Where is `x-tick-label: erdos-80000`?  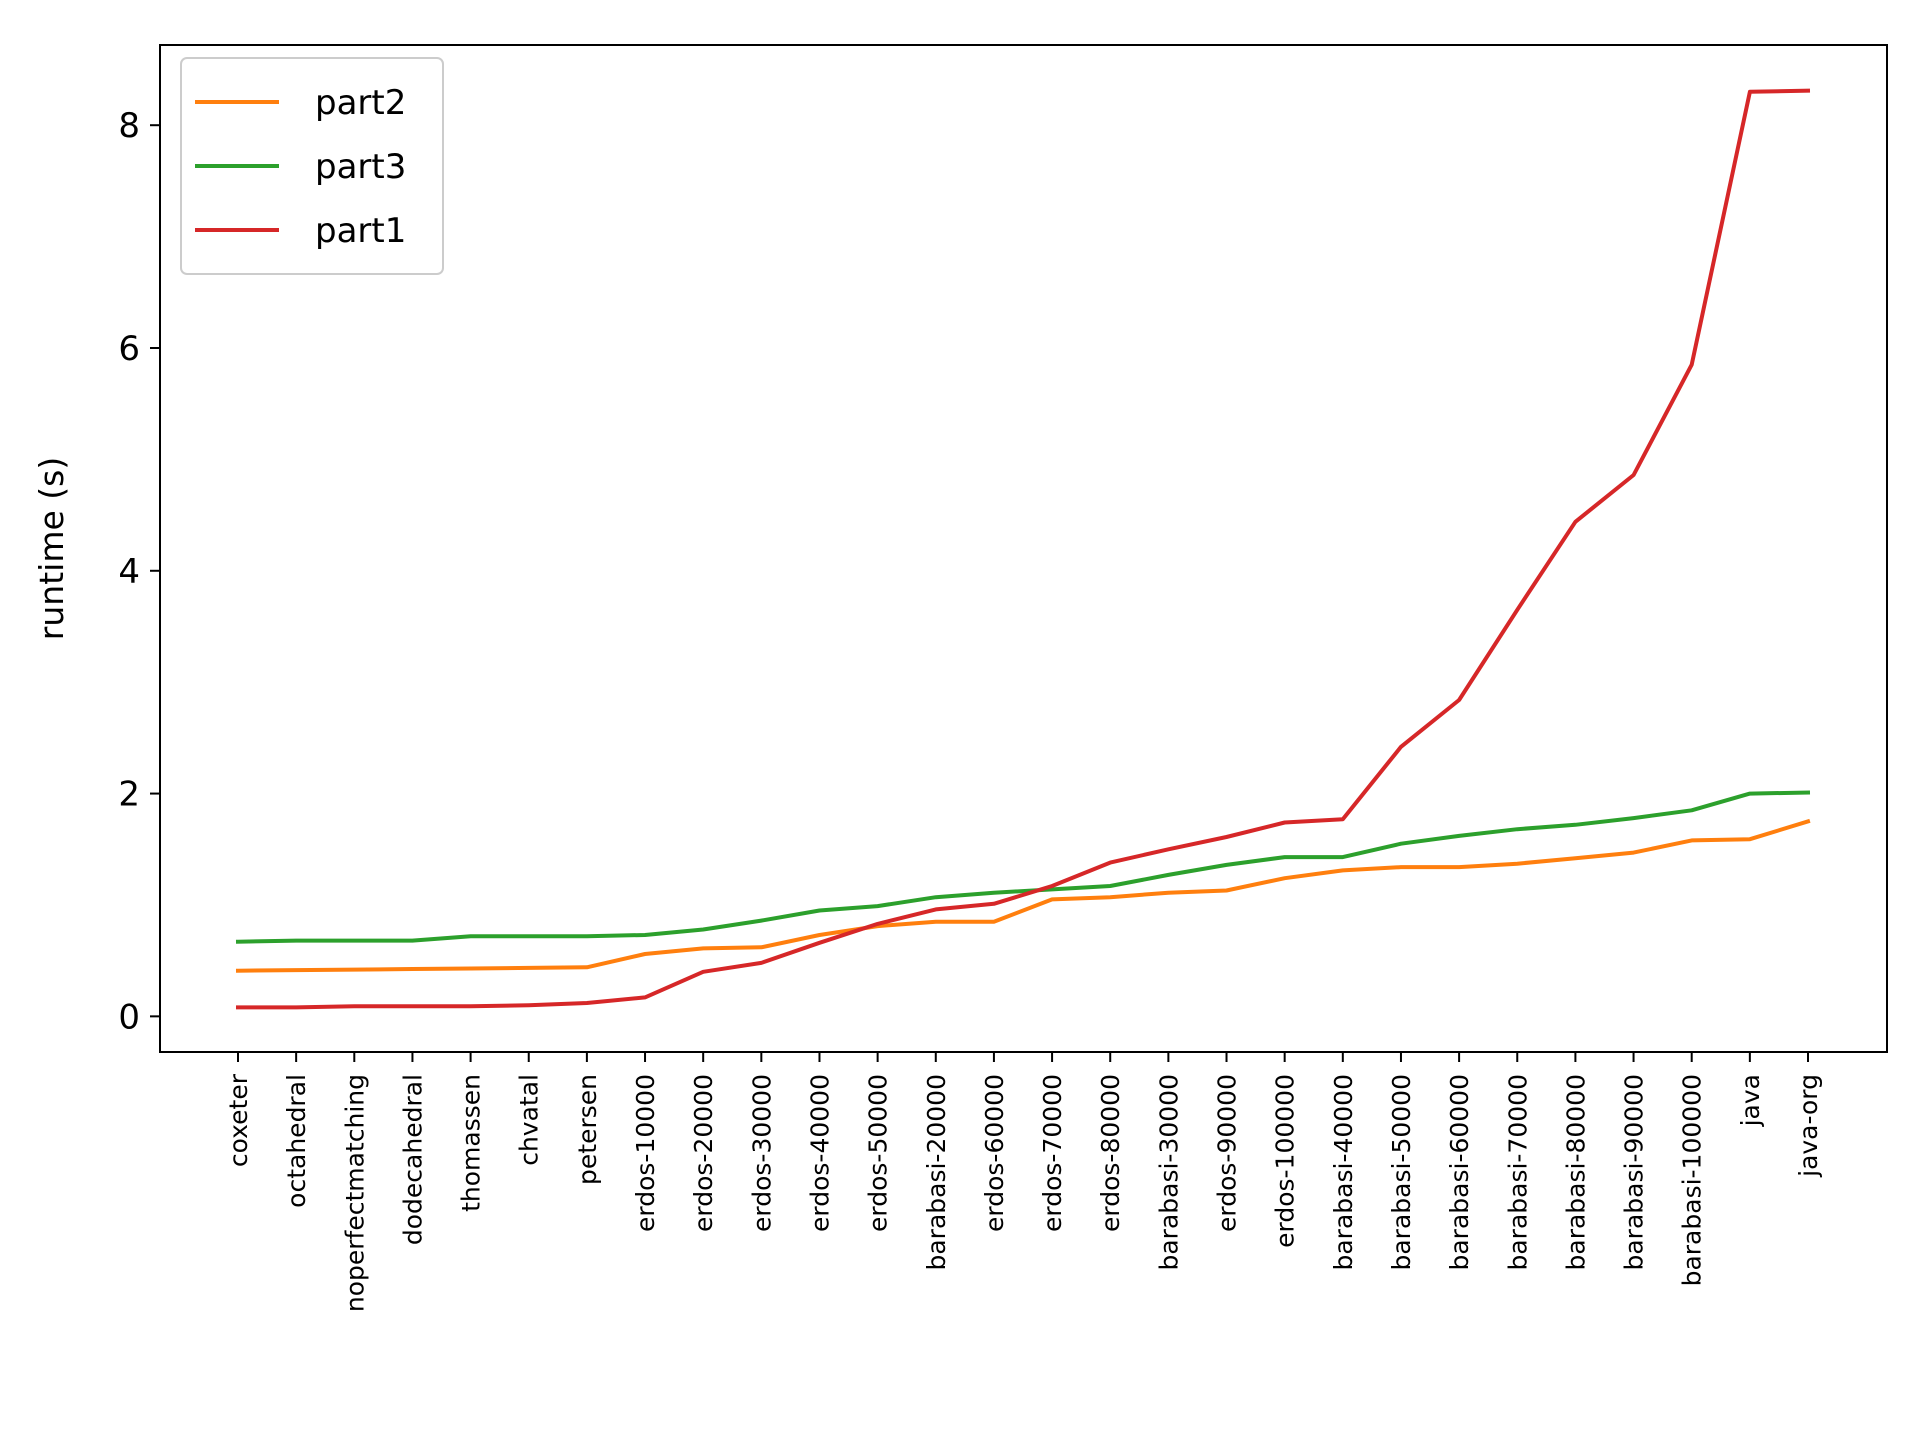
x-tick-label: erdos-80000 is located at coordinates (1110, 1153).